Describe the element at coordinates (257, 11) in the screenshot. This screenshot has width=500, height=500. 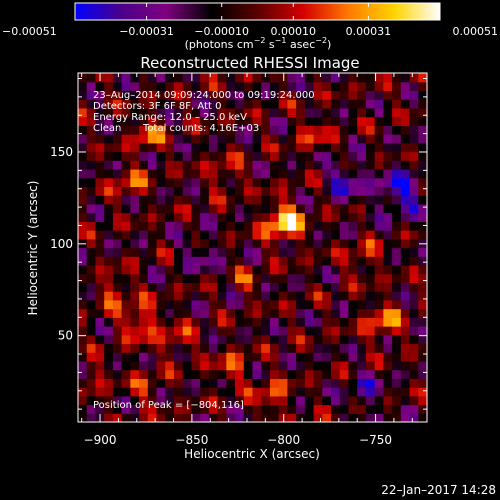
I see `colorbar-gradient` at that location.